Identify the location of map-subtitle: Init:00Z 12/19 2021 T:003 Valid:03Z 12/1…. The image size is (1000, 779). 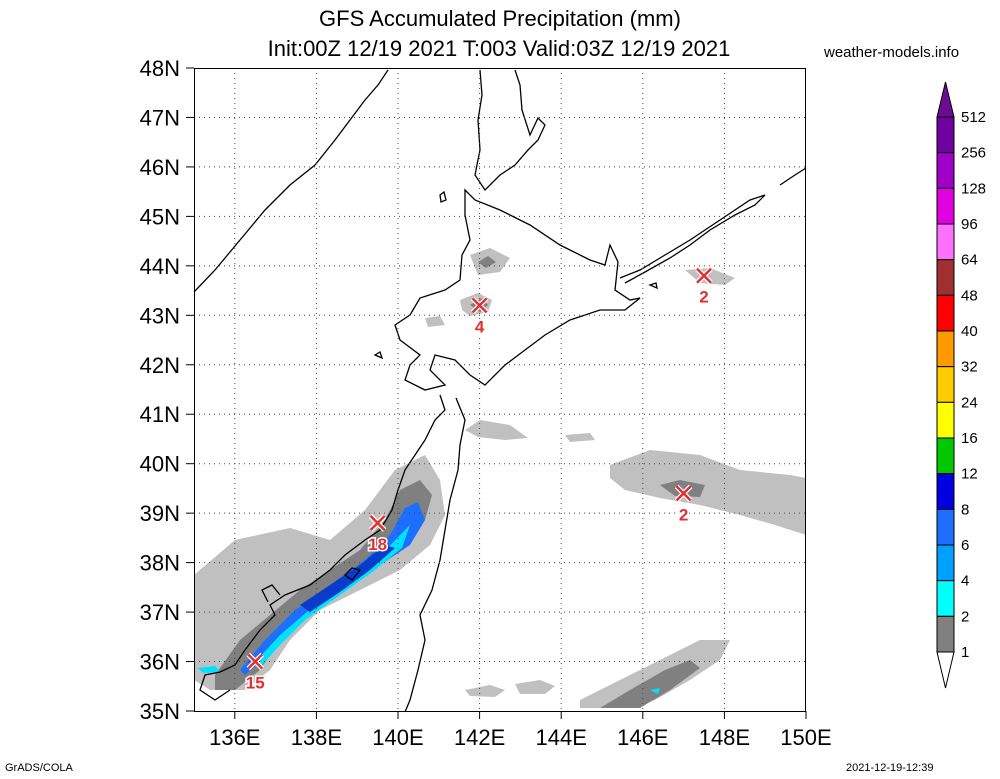
(499, 48).